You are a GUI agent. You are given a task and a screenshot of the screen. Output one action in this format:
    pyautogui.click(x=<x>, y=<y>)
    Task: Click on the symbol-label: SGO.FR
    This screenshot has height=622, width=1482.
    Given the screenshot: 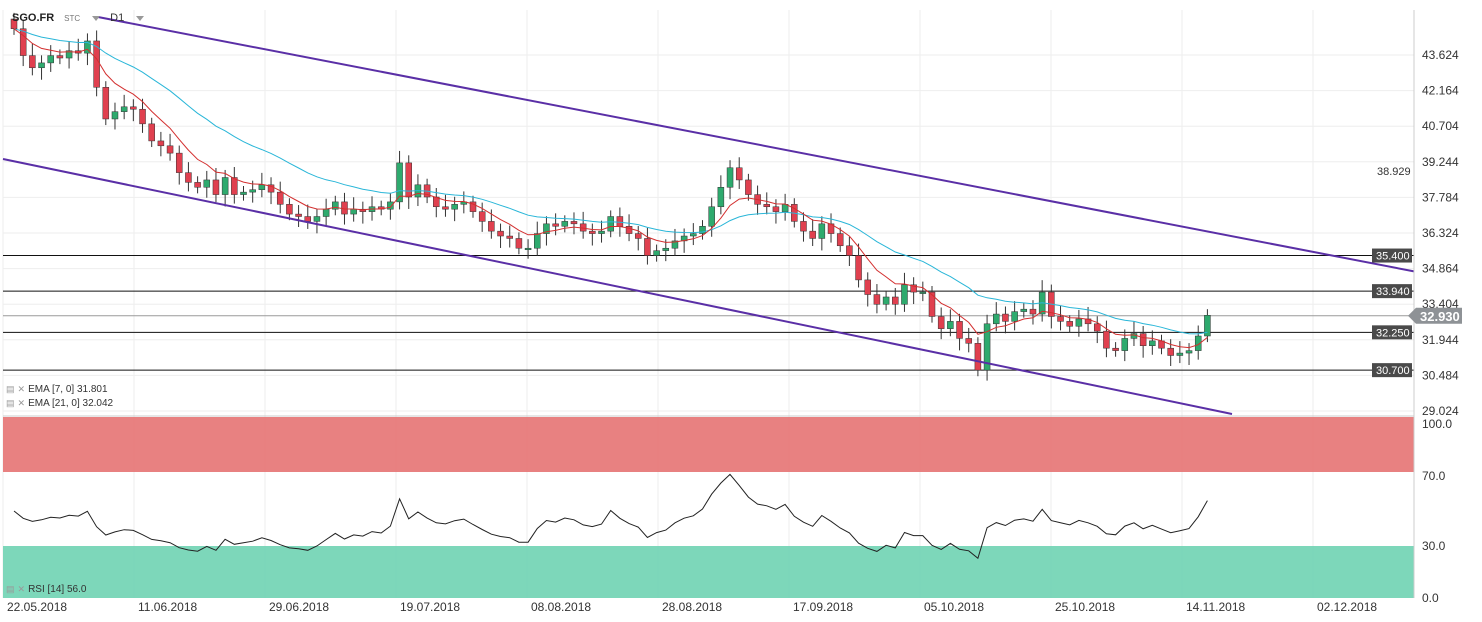 What is the action you would take?
    pyautogui.click(x=33, y=18)
    